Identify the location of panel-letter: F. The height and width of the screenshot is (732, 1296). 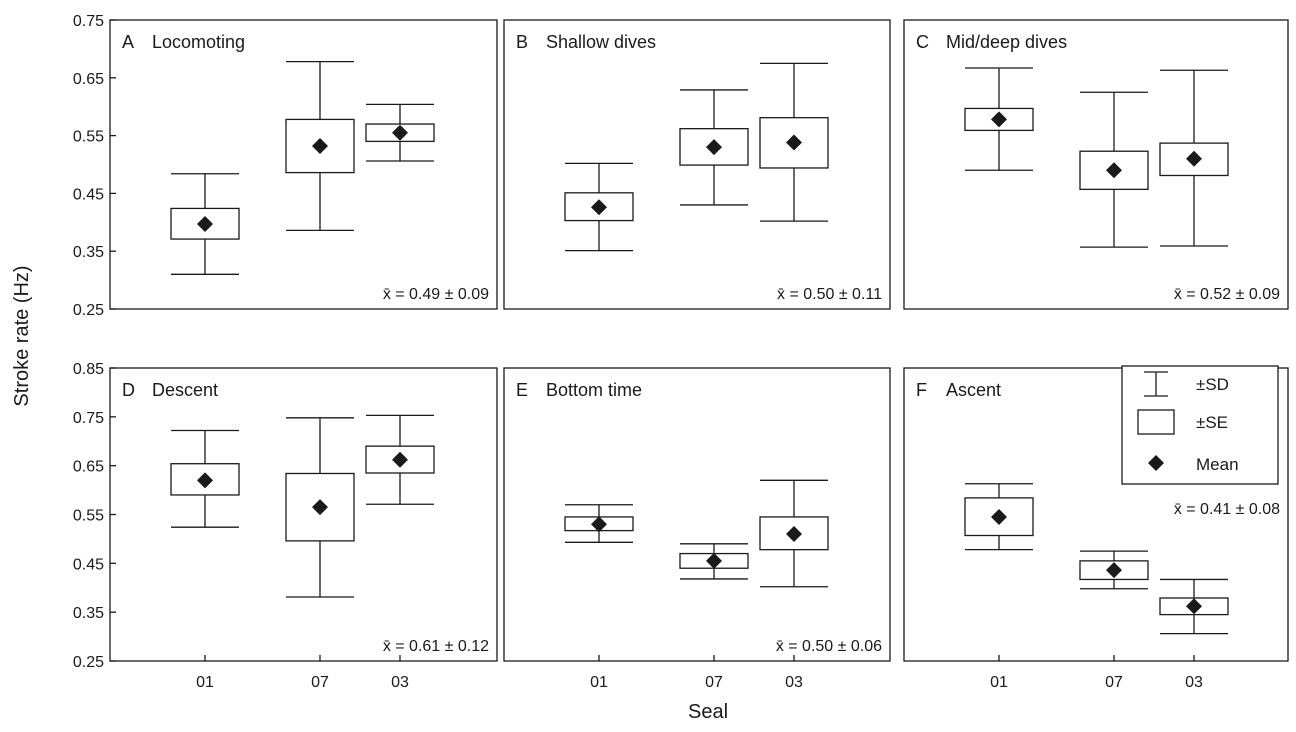
(921, 390).